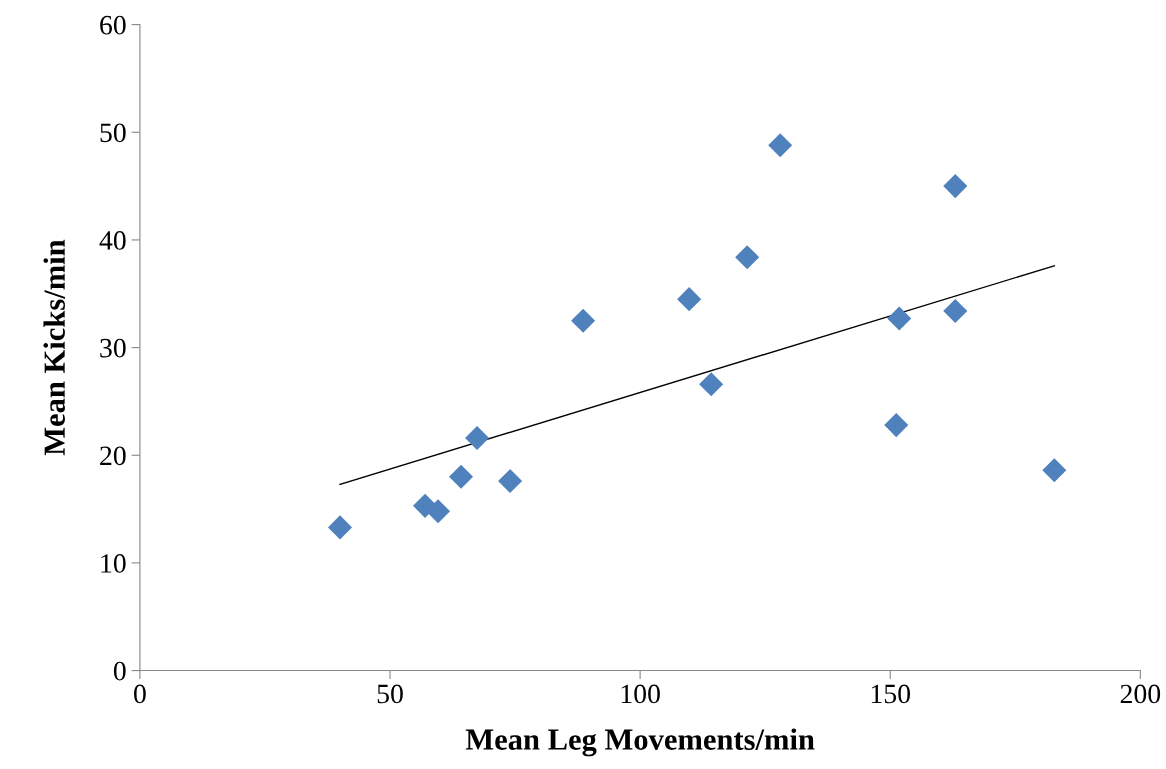  What do you see at coordinates (390, 694) in the screenshot?
I see `x-tick-label: 50` at bounding box center [390, 694].